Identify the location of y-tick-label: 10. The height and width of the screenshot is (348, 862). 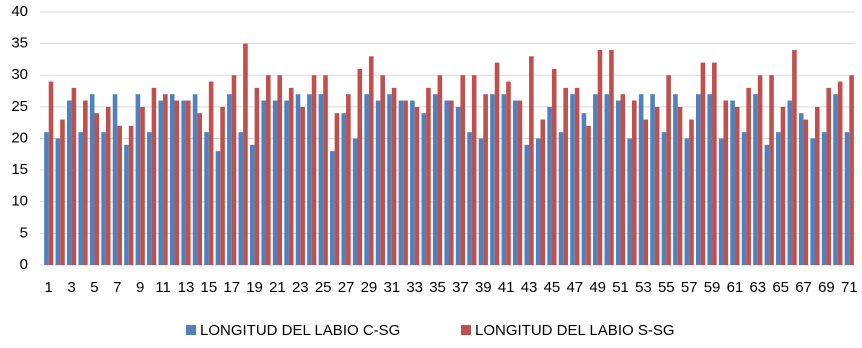
(19, 201).